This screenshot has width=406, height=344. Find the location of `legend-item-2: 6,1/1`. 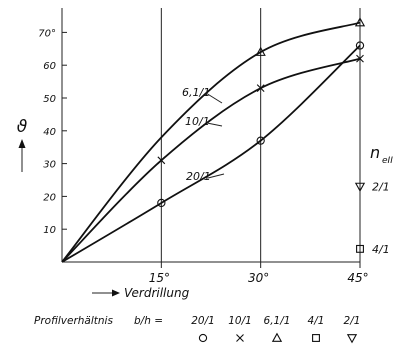

legend-item-2: 6,1/1 is located at coordinates (277, 321).